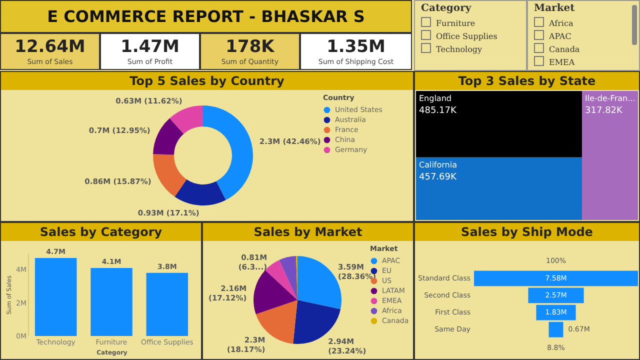 Image resolution: width=640 pixels, height=360 pixels. I want to click on category-label: Technology, so click(459, 50).